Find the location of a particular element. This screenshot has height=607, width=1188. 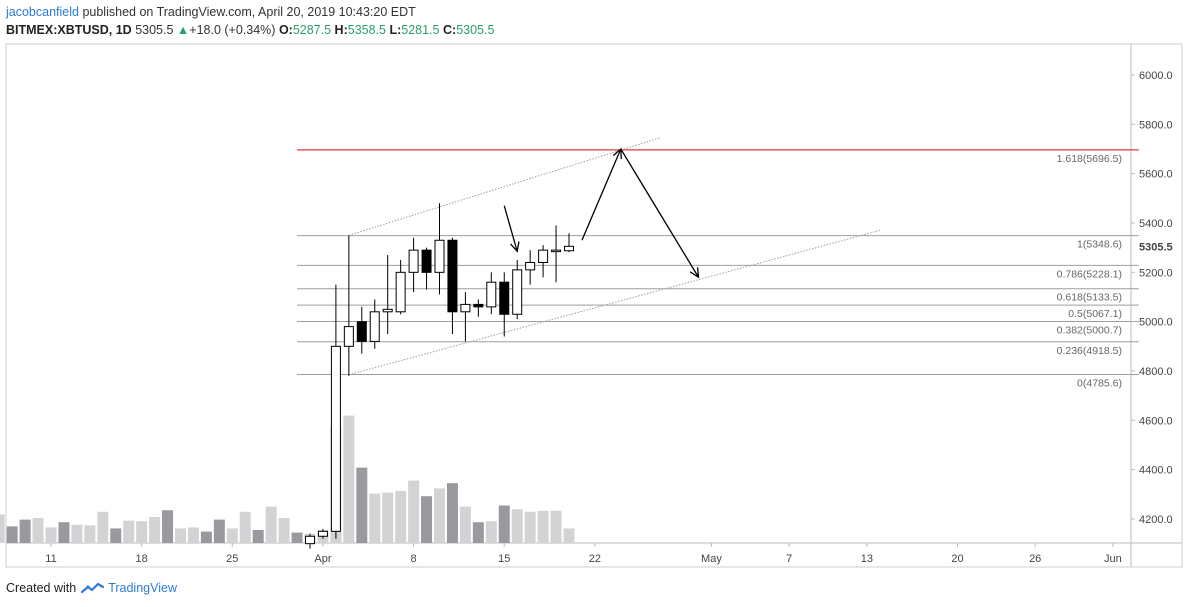

arrow-head is located at coordinates (515, 247).